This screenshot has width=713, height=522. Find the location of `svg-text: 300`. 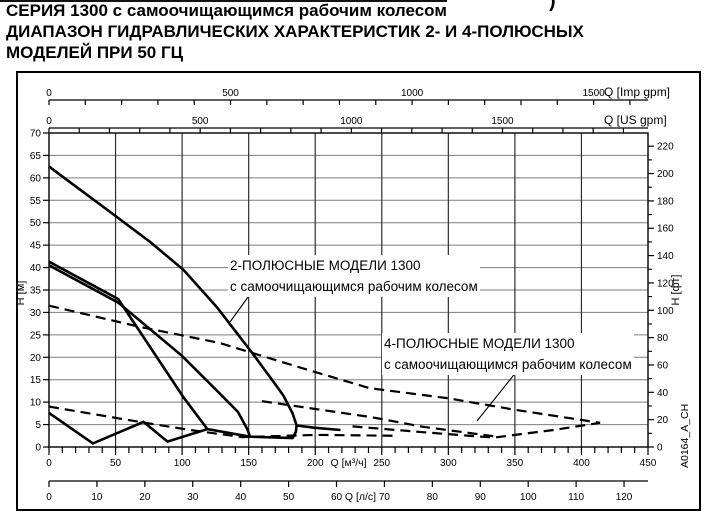

svg-text: 300 is located at coordinates (448, 463).